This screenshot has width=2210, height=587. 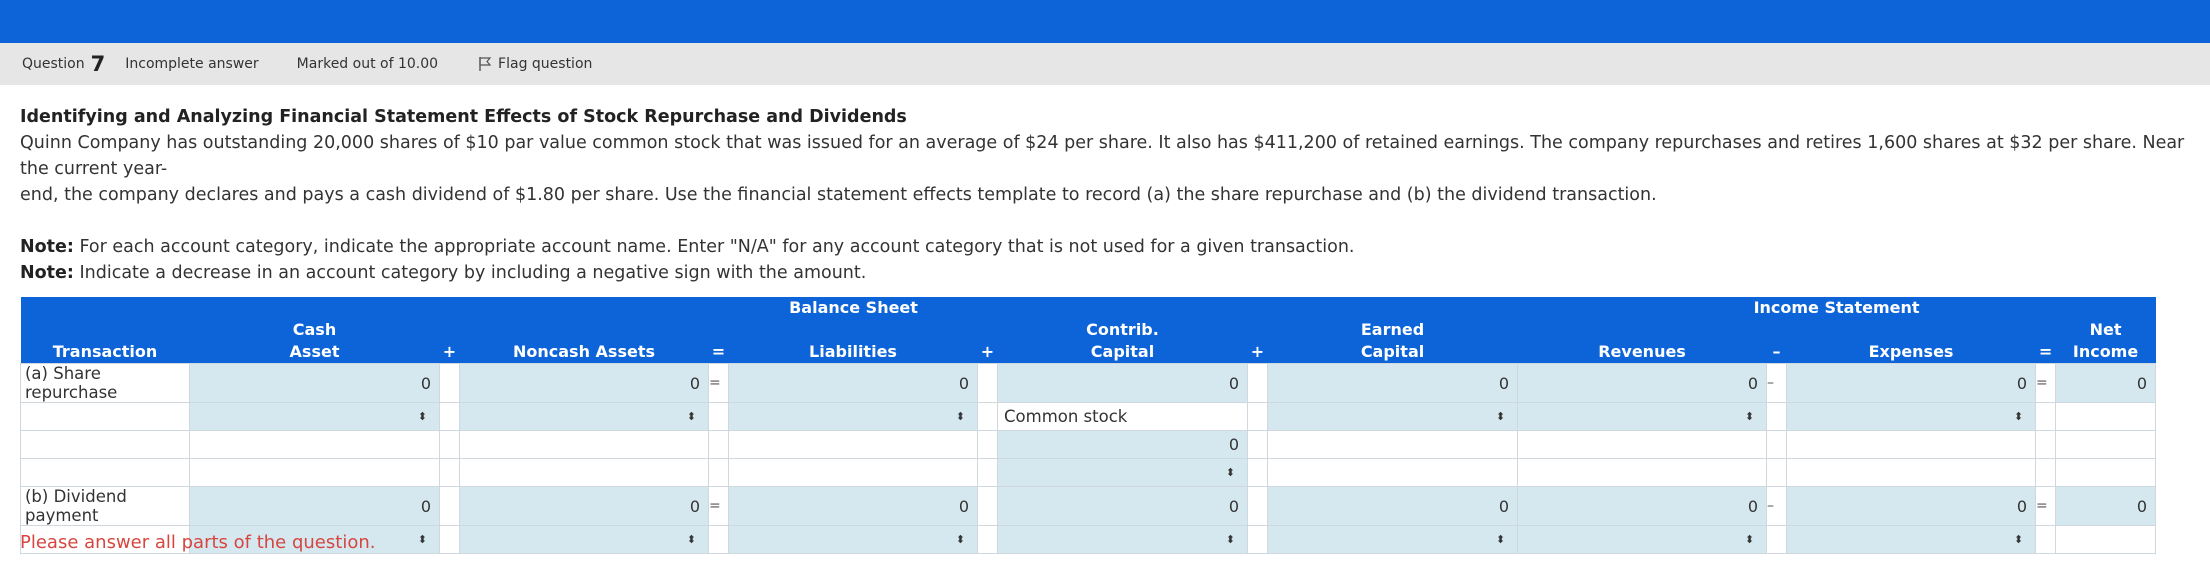 What do you see at coordinates (853, 308) in the screenshot?
I see `balance-sheet-header: Balance Sheet` at bounding box center [853, 308].